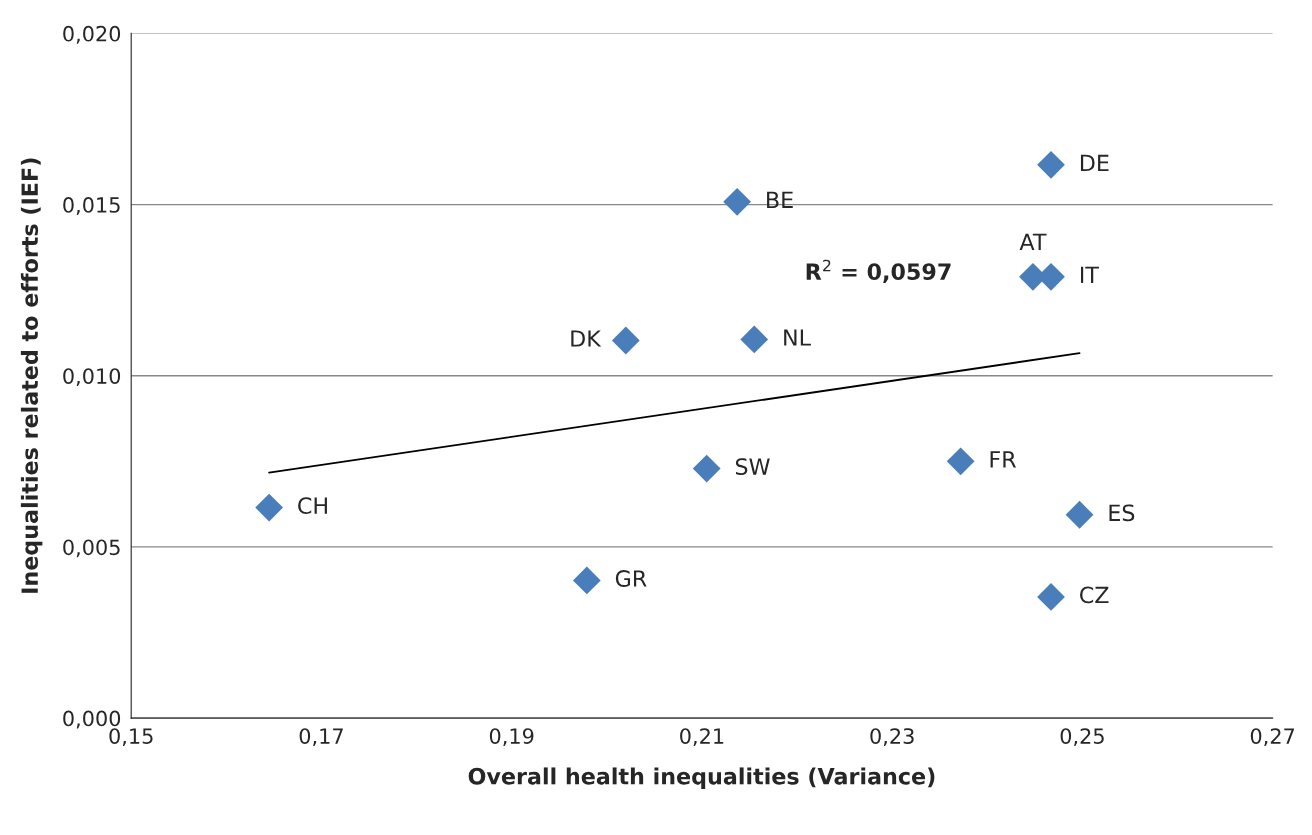 This screenshot has width=1312, height=835. What do you see at coordinates (92, 719) in the screenshot?
I see `y-tick-label: 0,000` at bounding box center [92, 719].